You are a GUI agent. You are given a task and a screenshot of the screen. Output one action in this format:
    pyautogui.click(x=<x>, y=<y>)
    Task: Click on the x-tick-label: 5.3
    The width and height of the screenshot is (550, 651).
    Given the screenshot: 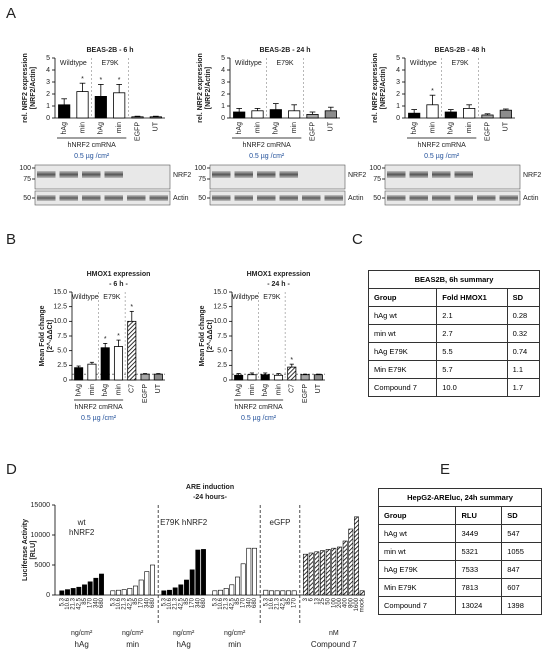 What is the action you would take?
    pyautogui.click(x=215, y=601)
    